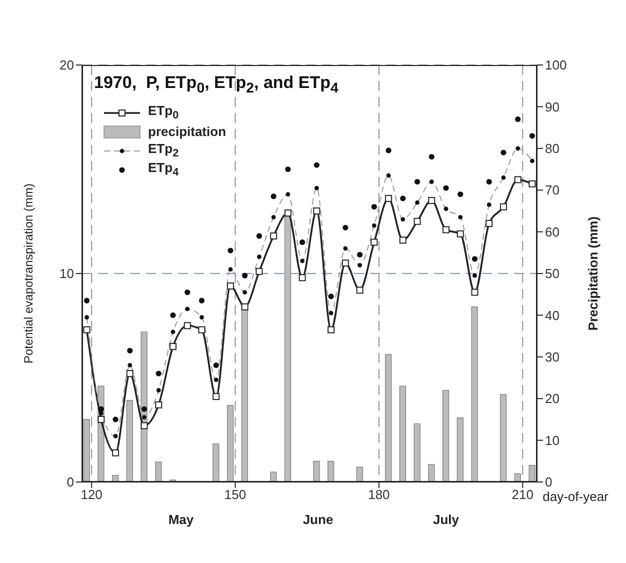  What do you see at coordinates (552, 440) in the screenshot?
I see `y2-tick-label: 10` at bounding box center [552, 440].